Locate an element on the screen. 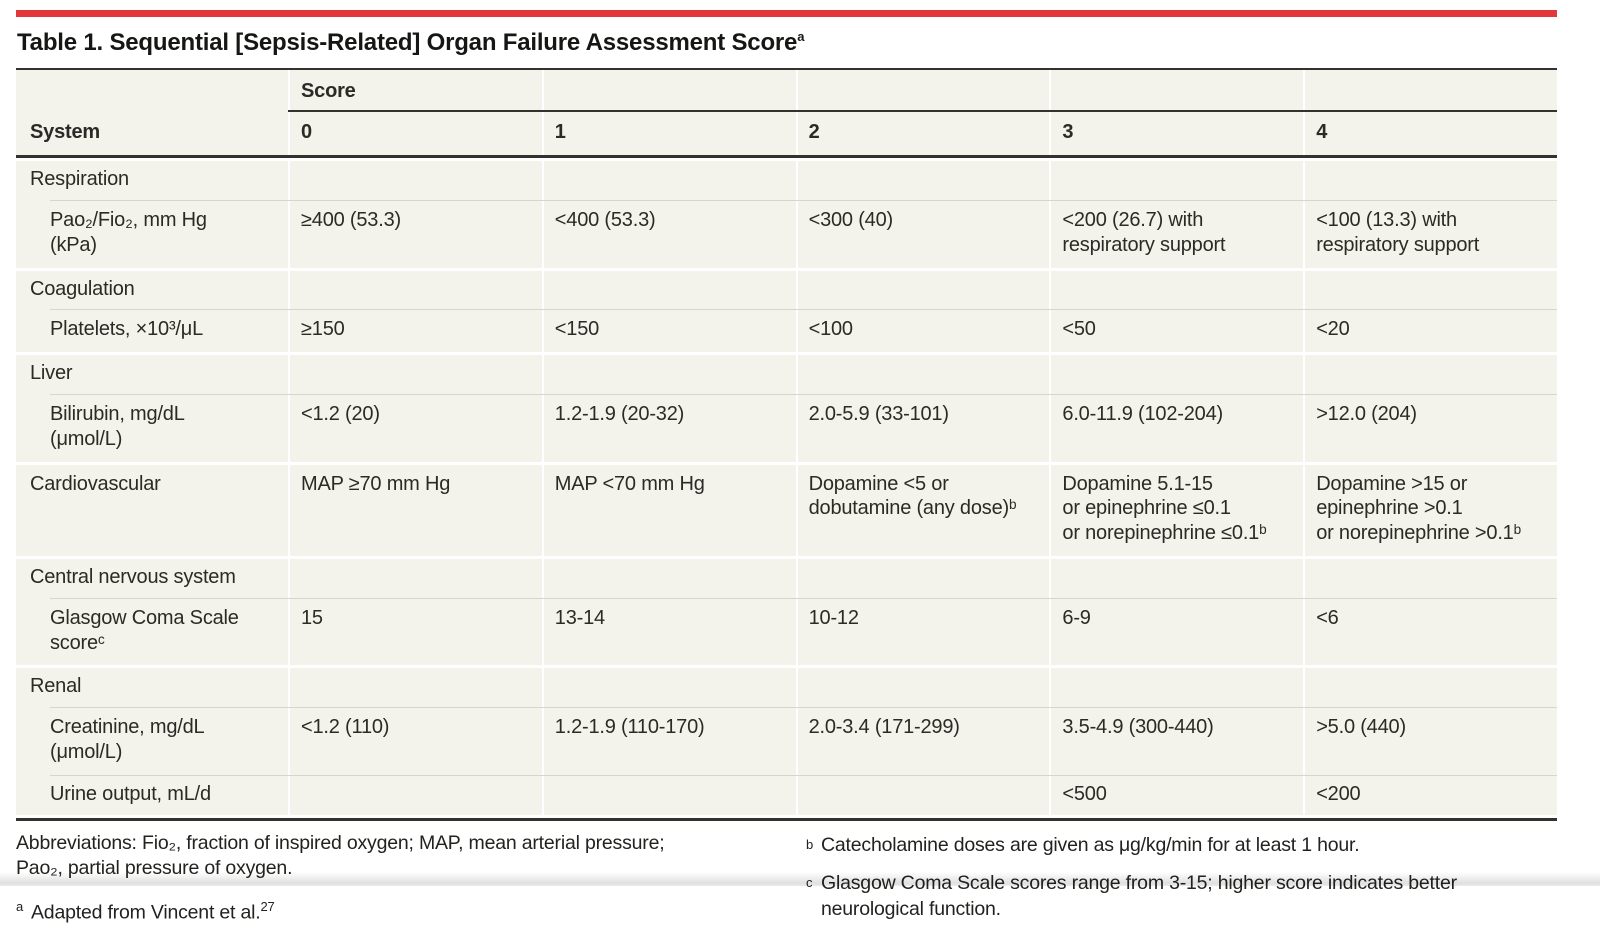  data-row-urine-output: Urine output, mL/d <500 <200 is located at coordinates (786, 795).